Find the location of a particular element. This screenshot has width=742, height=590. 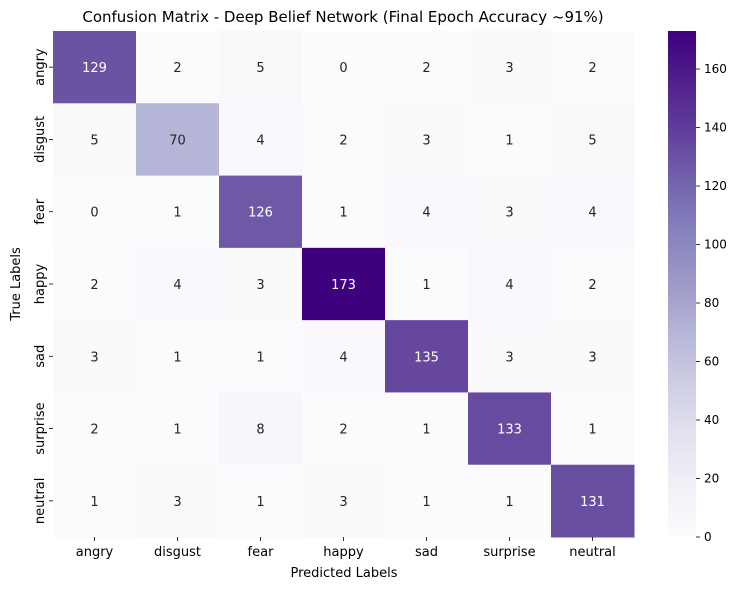

colorbar-tick-label: 60 is located at coordinates (711, 362).